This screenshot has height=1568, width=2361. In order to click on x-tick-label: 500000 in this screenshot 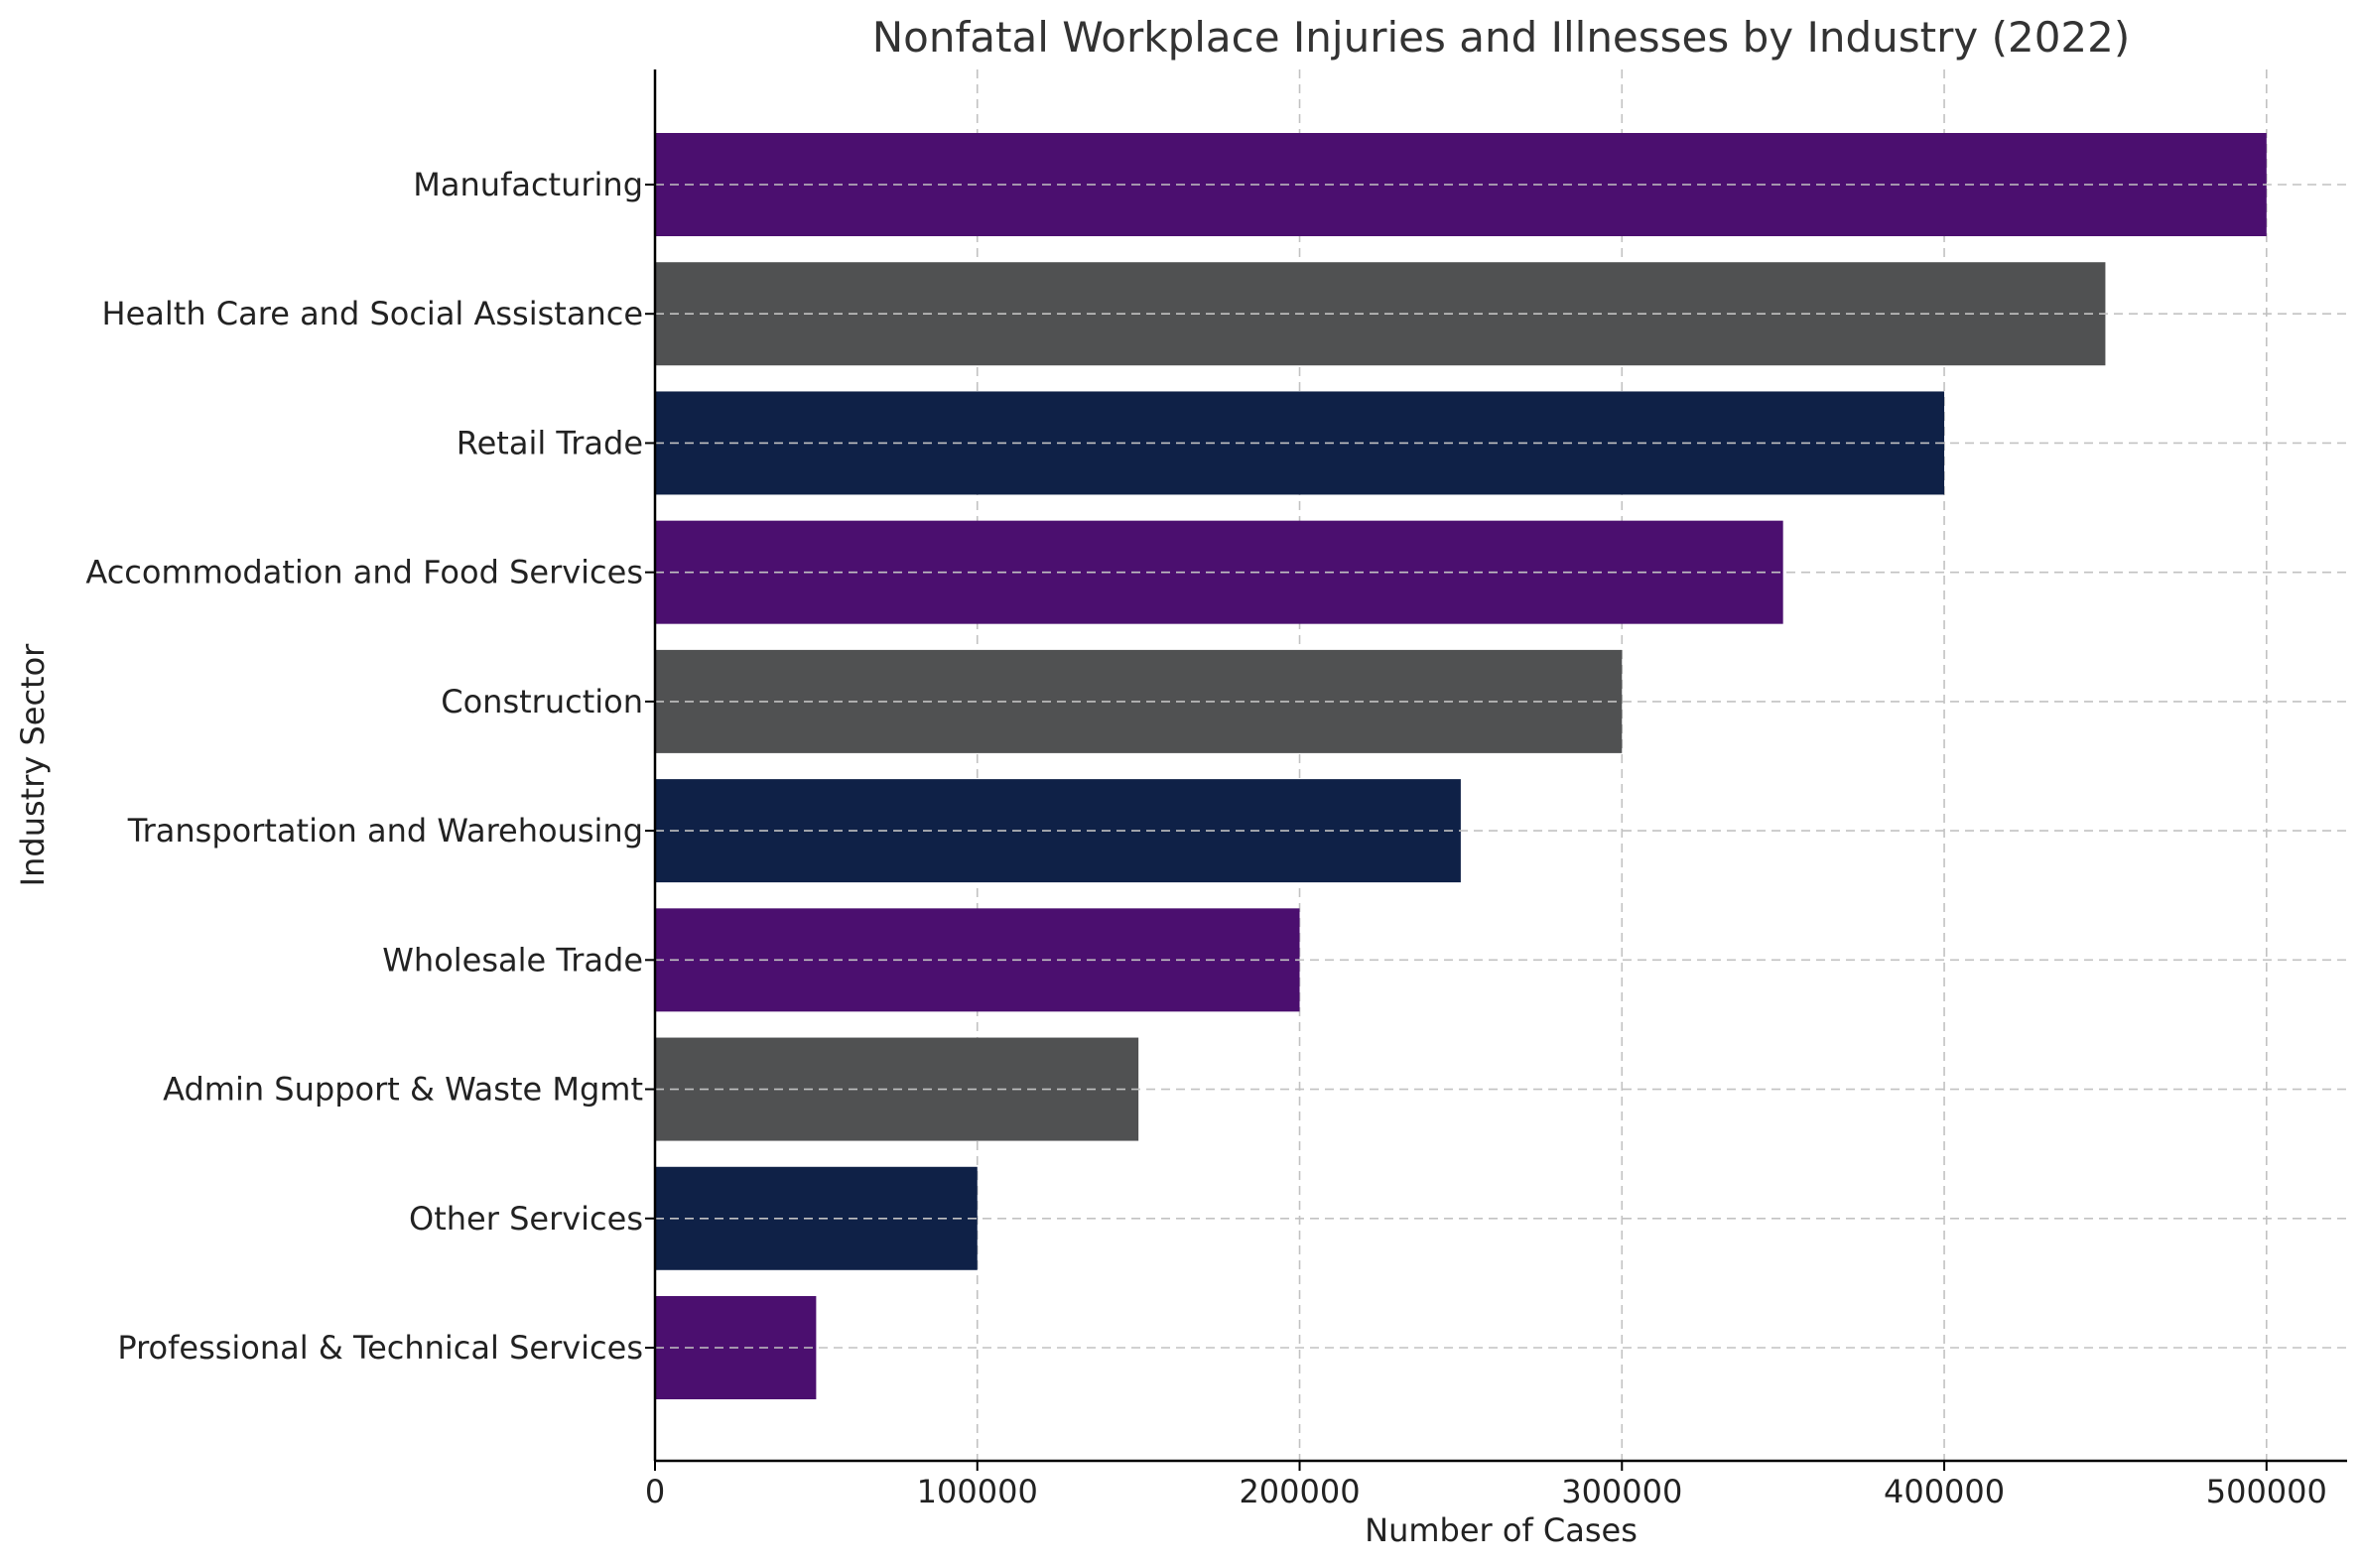, I will do `click(2266, 1491)`.